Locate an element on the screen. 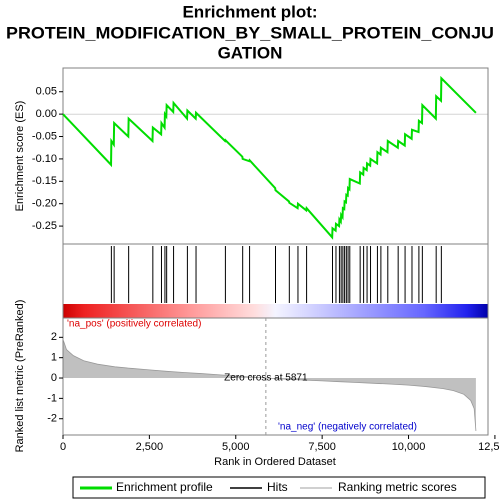 This screenshot has height=500, width=500. legend-entry: Hits is located at coordinates (277, 487).